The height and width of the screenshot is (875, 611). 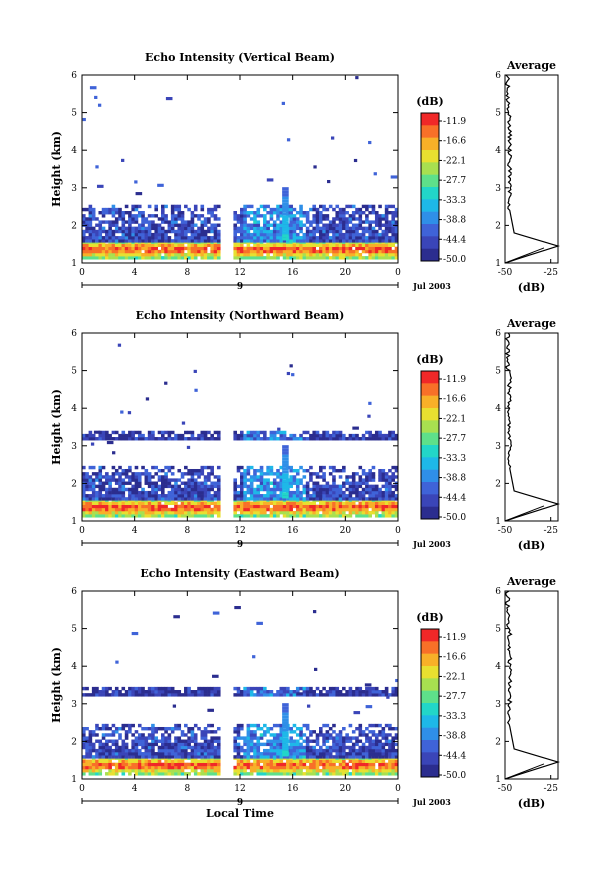 I want to click on x-axis-label: Local Time, so click(x=240, y=813).